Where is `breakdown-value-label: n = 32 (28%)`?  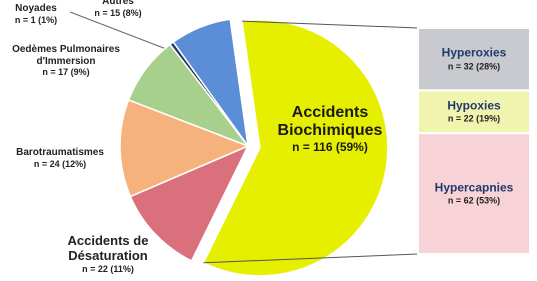
breakdown-value-label: n = 32 (28%) is located at coordinates (474, 66).